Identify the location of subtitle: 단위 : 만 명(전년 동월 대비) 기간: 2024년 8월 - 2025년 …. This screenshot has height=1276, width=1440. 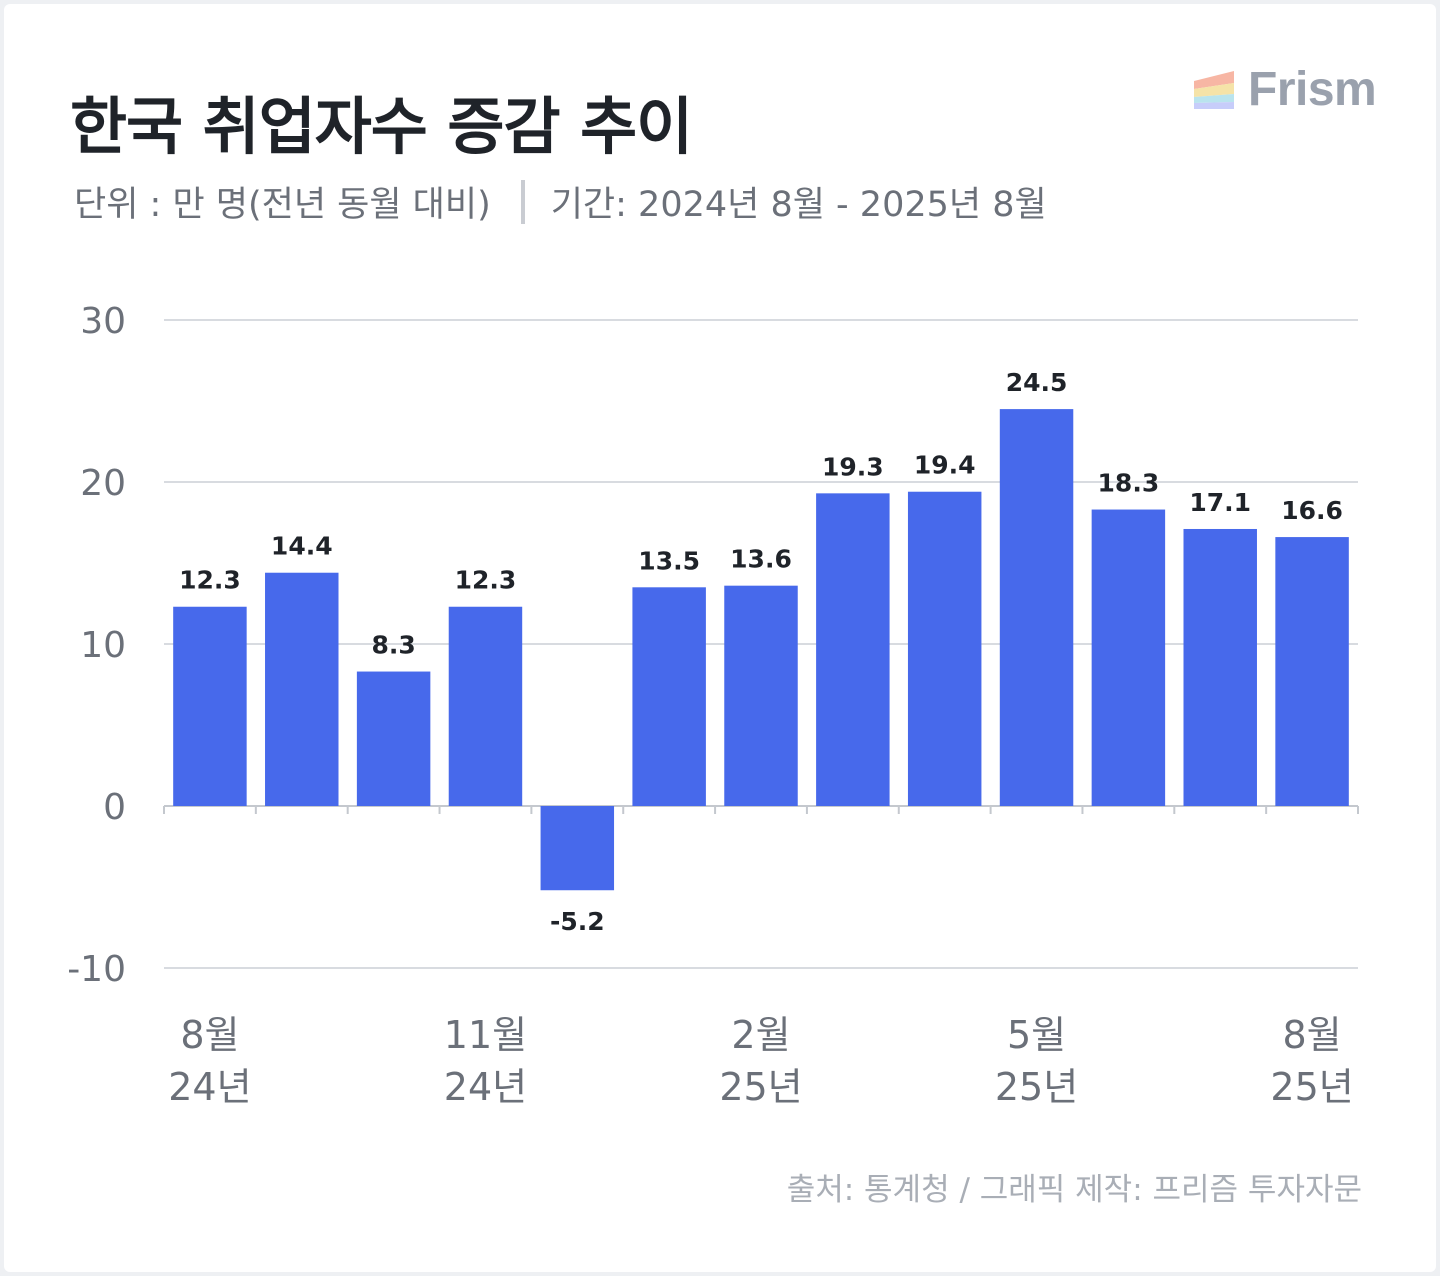
(560, 201).